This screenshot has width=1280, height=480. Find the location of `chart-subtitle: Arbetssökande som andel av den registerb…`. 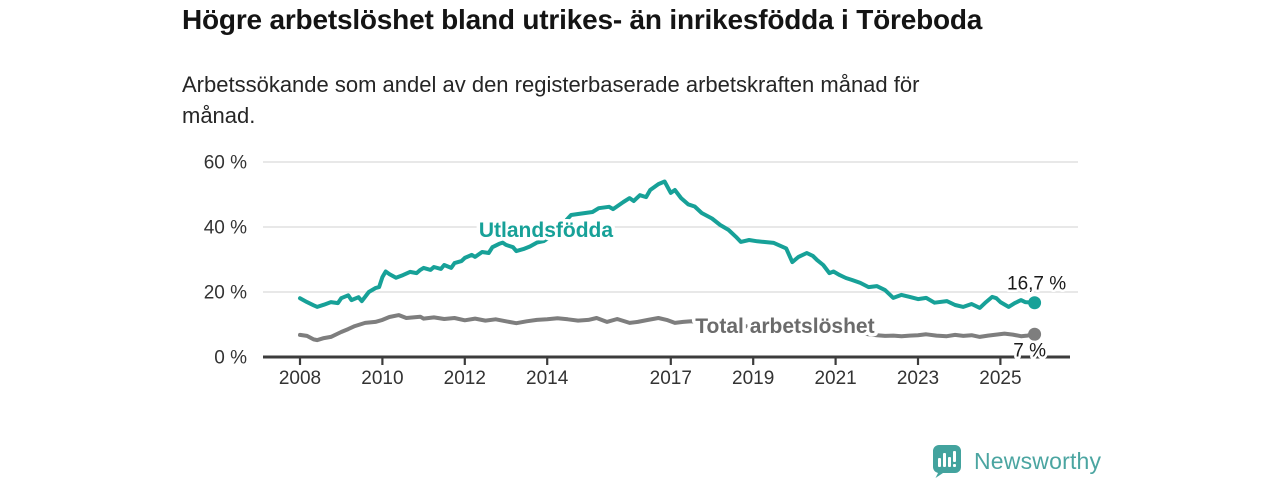

chart-subtitle: Arbetssökande som andel av den registerb… is located at coordinates (551, 100).